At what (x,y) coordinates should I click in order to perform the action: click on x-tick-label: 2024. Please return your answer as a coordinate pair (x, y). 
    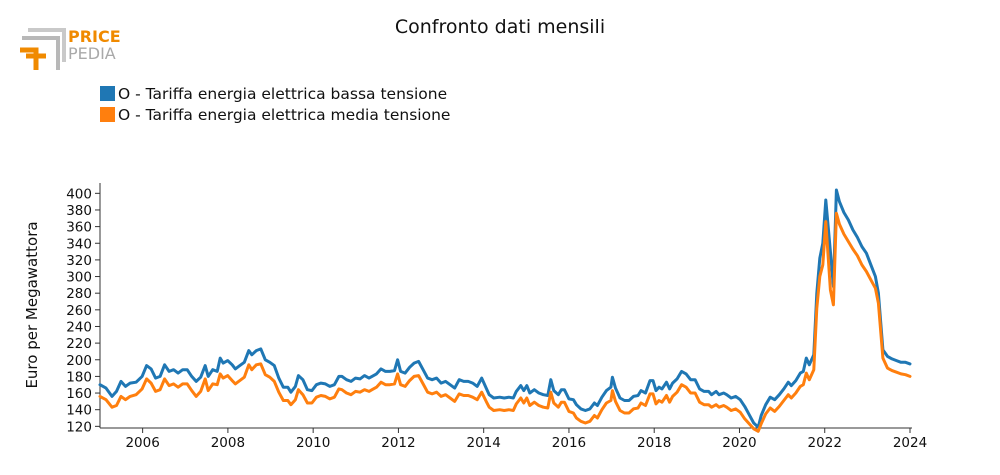
    Looking at the image, I should click on (910, 443).